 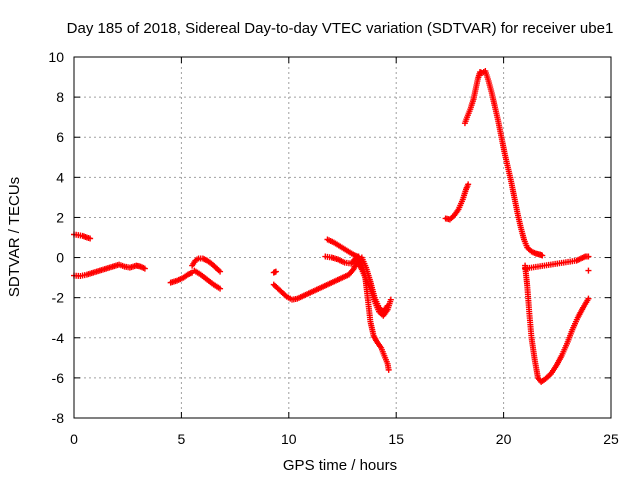 What do you see at coordinates (56, 57) in the screenshot?
I see `y-tick-label: 10` at bounding box center [56, 57].